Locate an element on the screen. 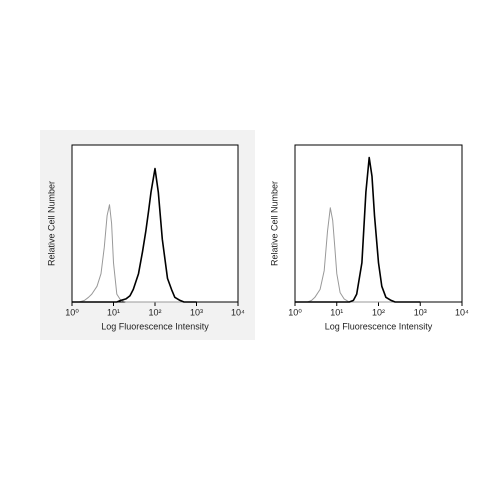 The width and height of the screenshot is (500, 500). plot-frame is located at coordinates (378, 223).